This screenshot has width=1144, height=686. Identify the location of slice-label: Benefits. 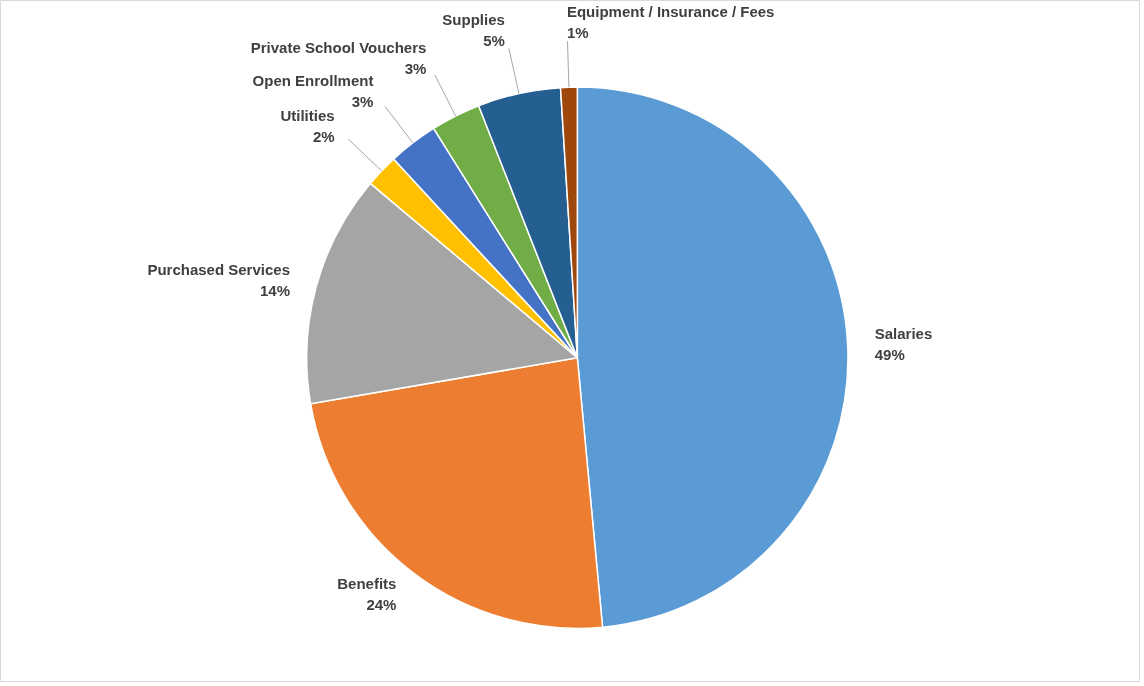
(367, 584).